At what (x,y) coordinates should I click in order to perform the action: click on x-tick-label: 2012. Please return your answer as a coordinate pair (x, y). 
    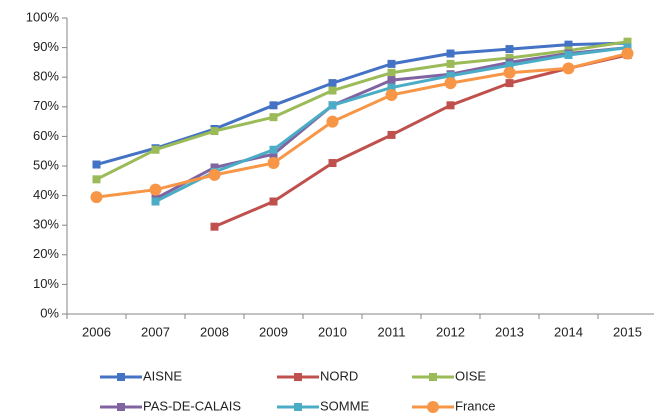
    Looking at the image, I should click on (450, 331).